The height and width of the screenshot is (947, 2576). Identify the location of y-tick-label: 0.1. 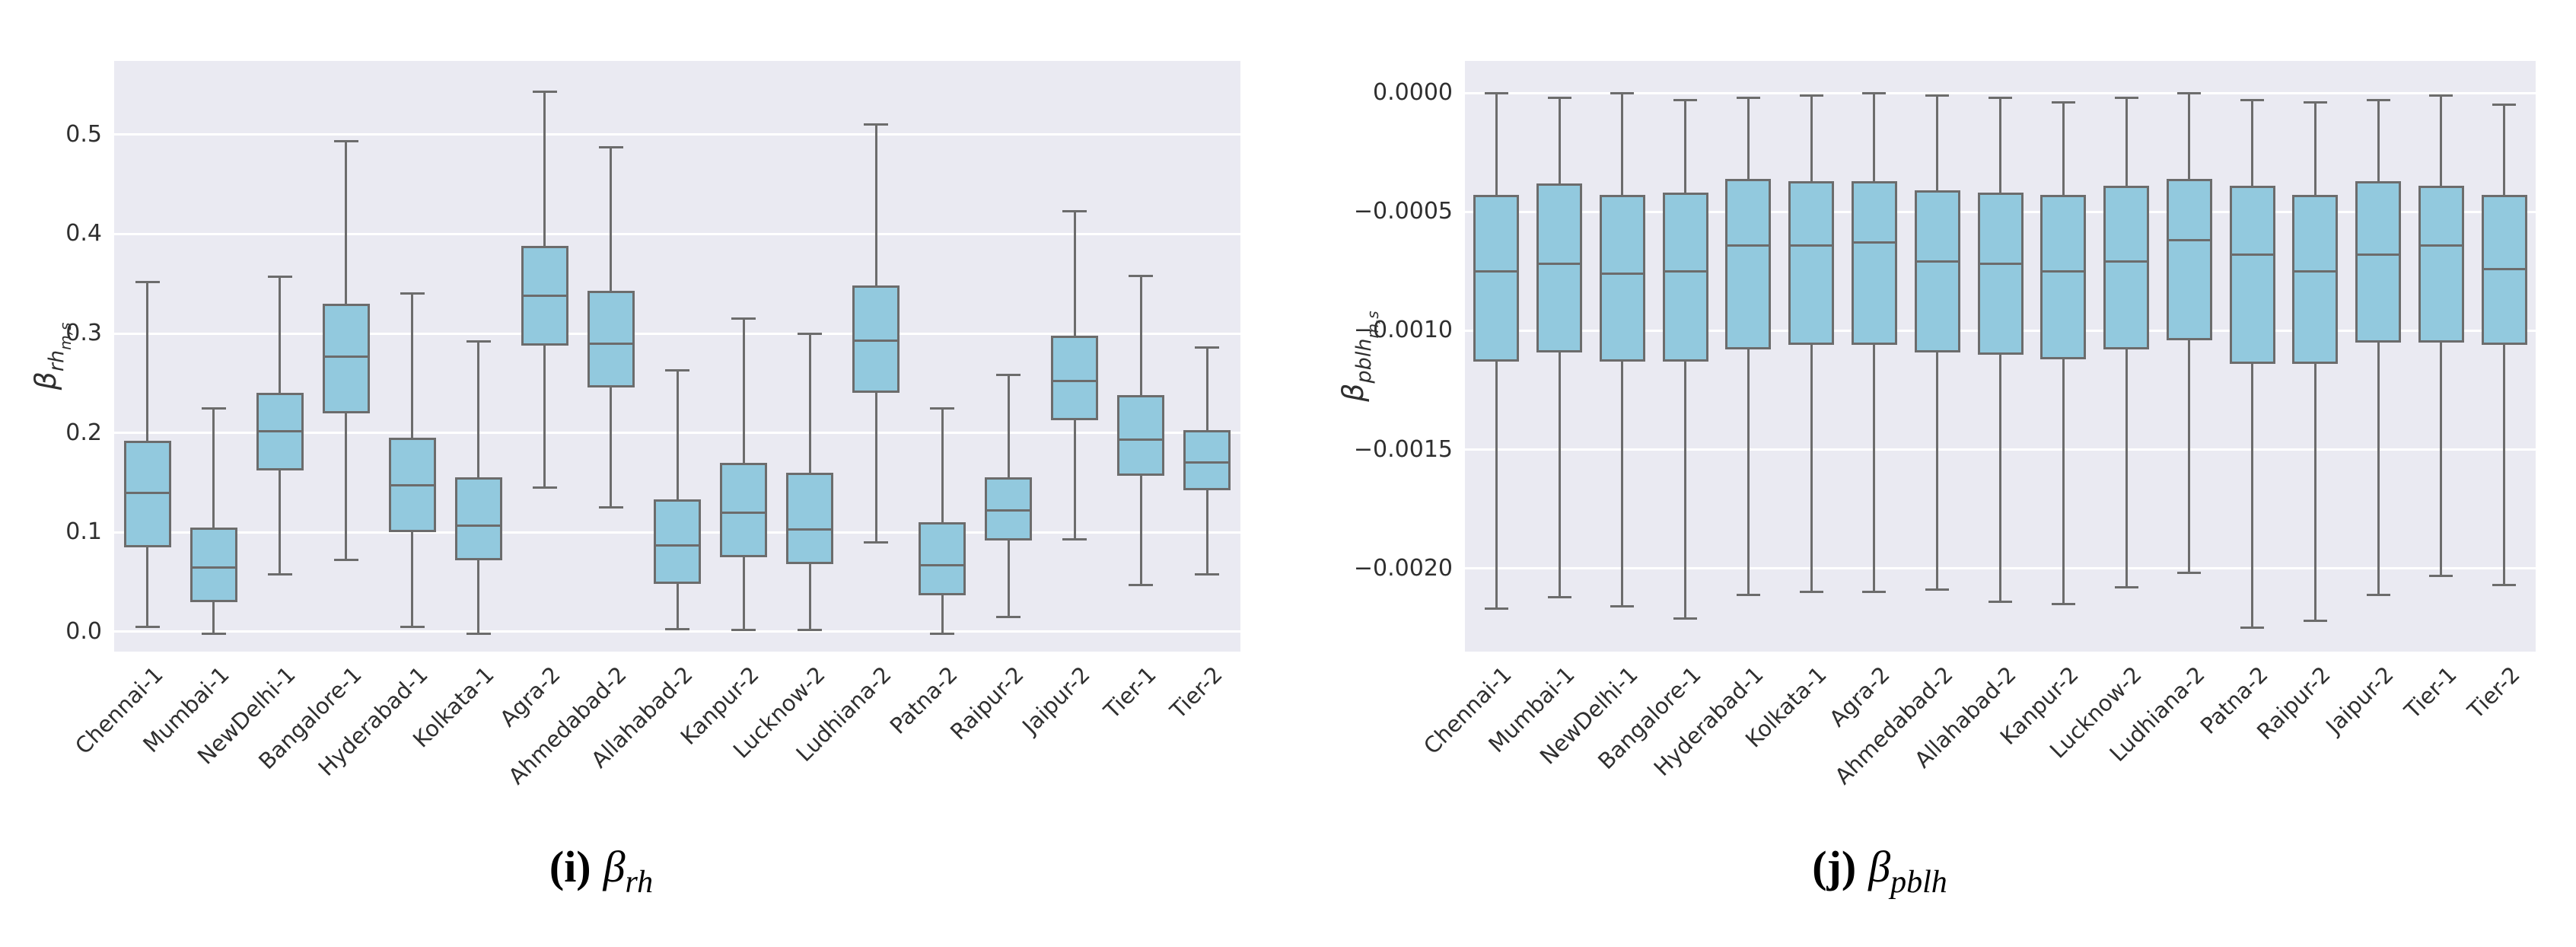
(83, 532).